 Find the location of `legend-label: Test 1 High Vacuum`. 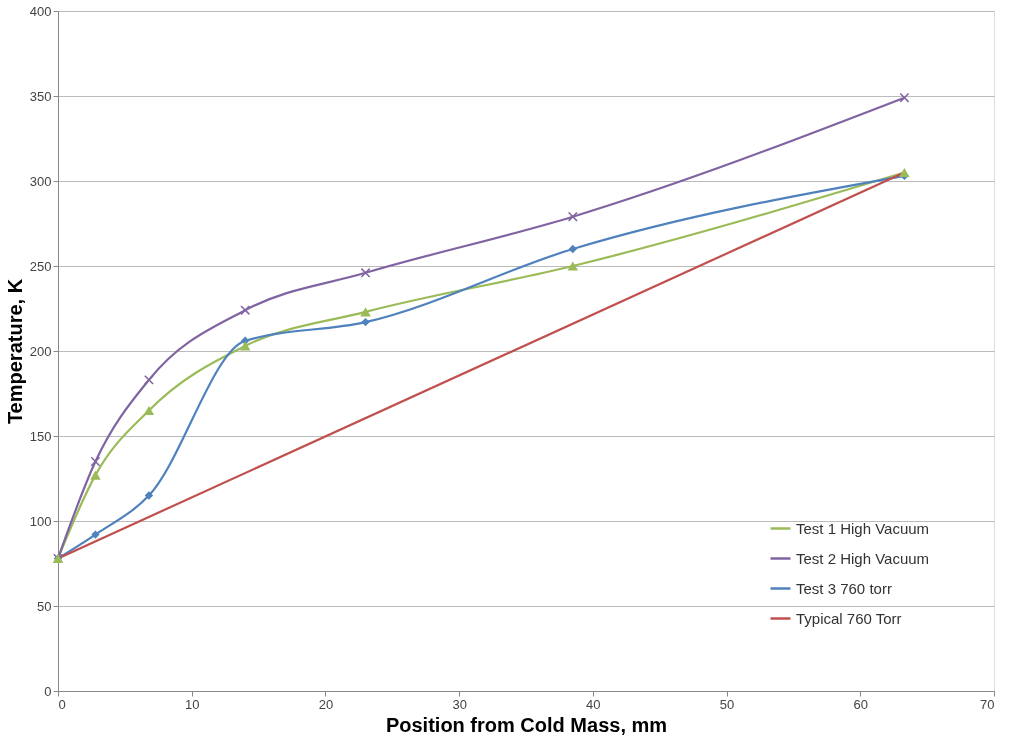

legend-label: Test 1 High Vacuum is located at coordinates (863, 528).